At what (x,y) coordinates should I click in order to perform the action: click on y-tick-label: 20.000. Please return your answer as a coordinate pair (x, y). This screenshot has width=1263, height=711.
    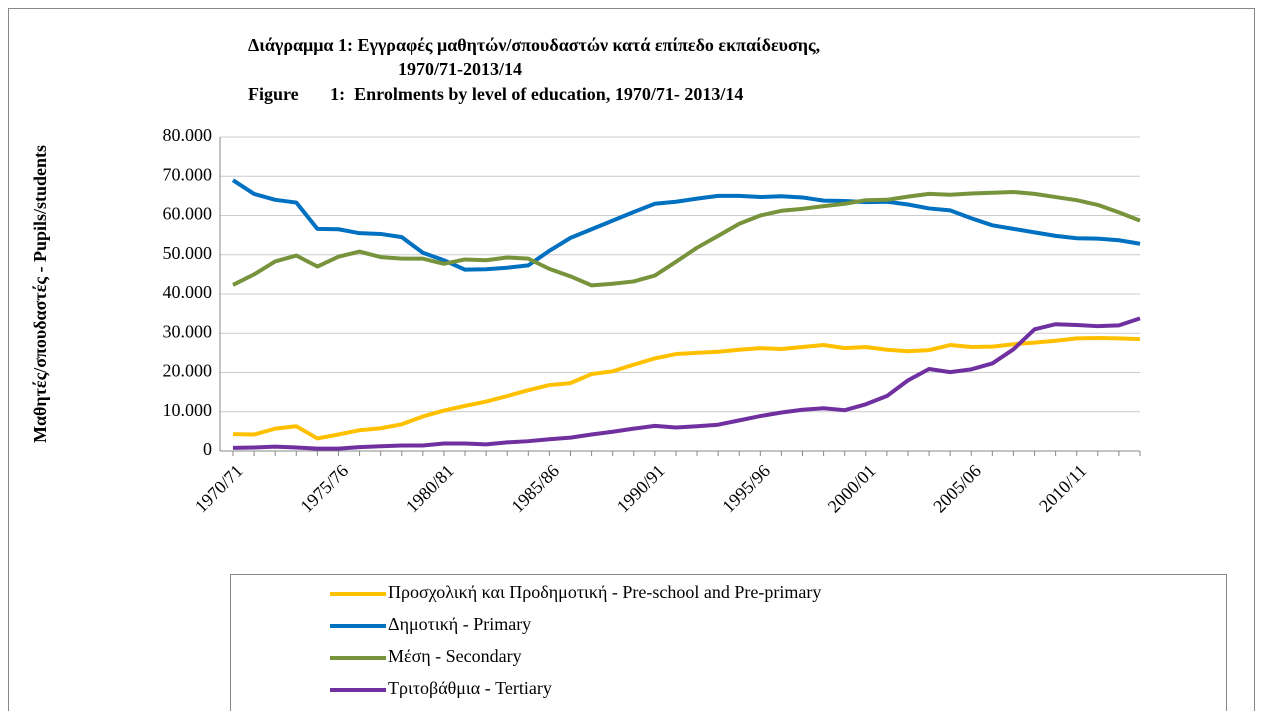
    Looking at the image, I should click on (188, 371).